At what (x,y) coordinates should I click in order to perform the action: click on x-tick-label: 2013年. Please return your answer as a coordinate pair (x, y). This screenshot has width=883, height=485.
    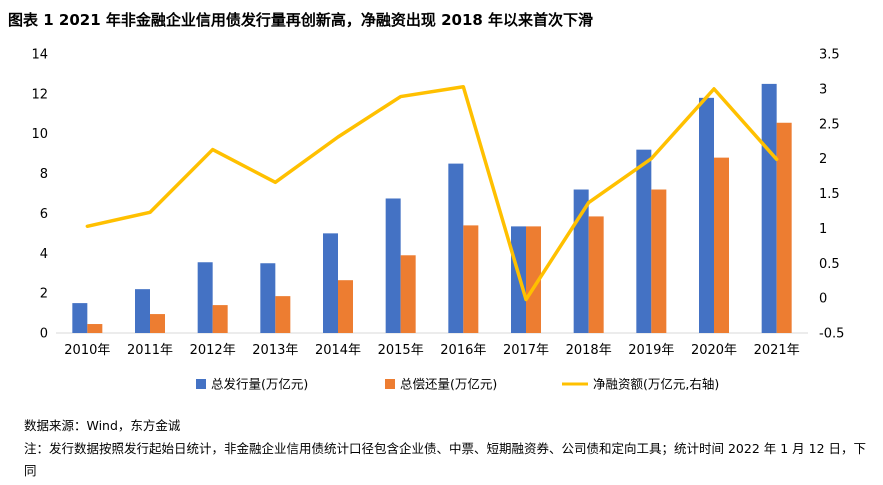
    Looking at the image, I should click on (275, 350).